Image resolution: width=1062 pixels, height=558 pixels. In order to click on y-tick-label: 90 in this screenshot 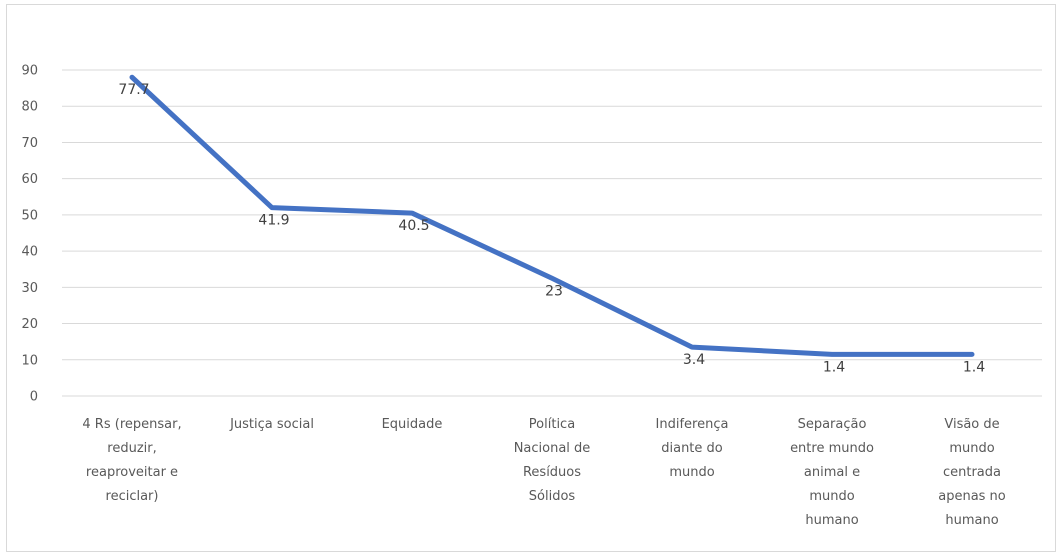, I will do `click(29, 71)`.